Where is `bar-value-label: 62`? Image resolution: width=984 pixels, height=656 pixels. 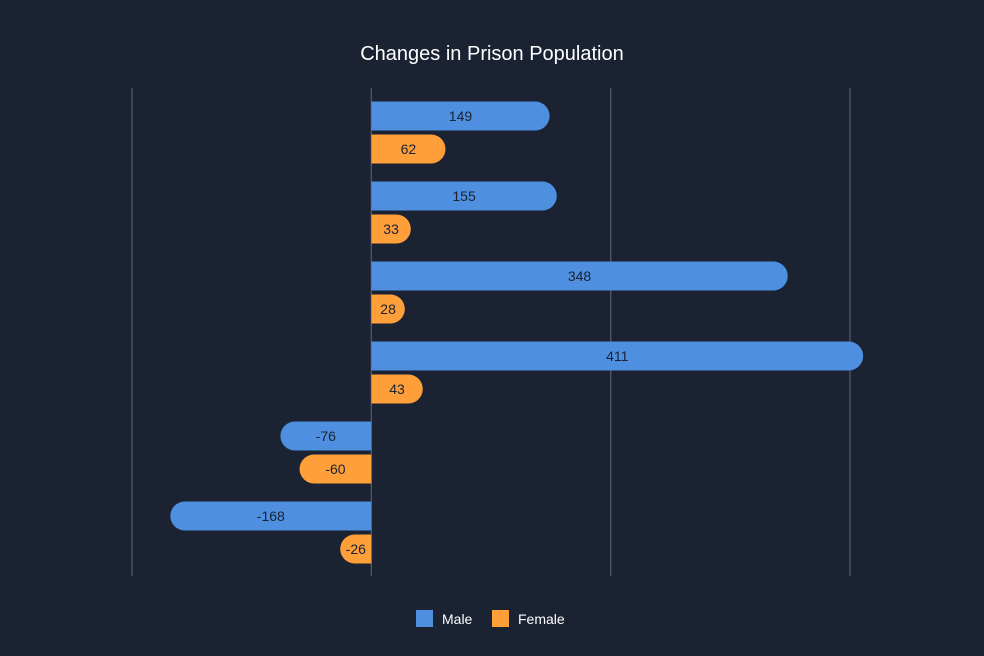
bar-value-label: 62 is located at coordinates (409, 149).